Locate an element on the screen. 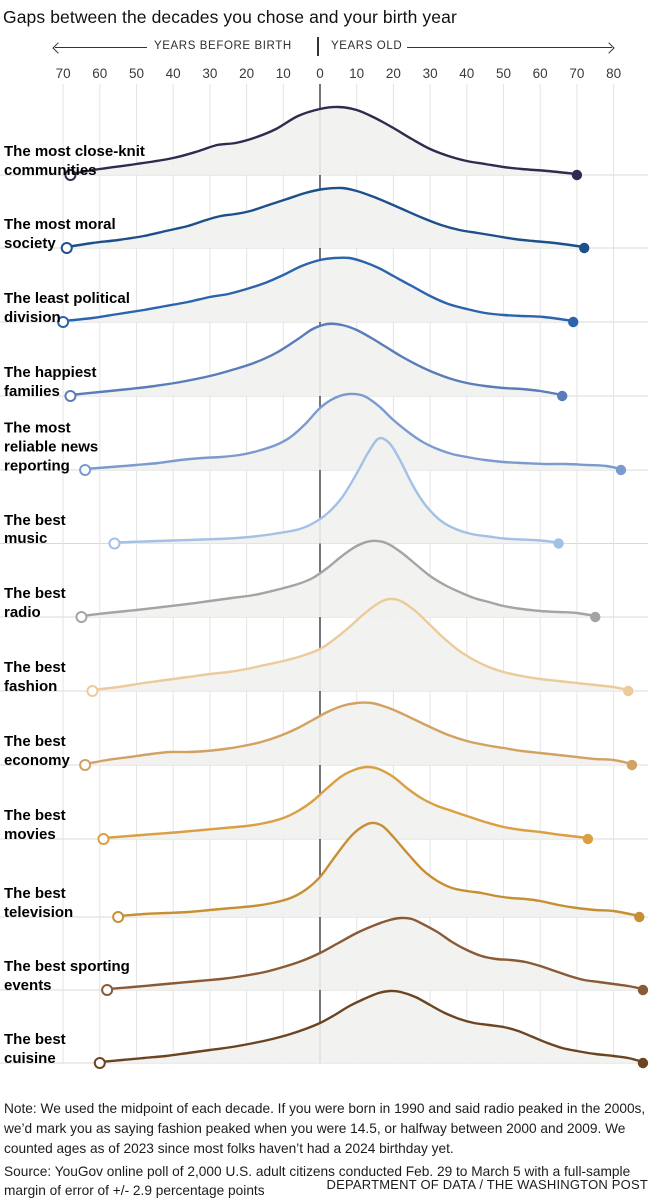 Image resolution: width=653 pixels, height=1200 pixels. series-best-economy is located at coordinates (358, 736).